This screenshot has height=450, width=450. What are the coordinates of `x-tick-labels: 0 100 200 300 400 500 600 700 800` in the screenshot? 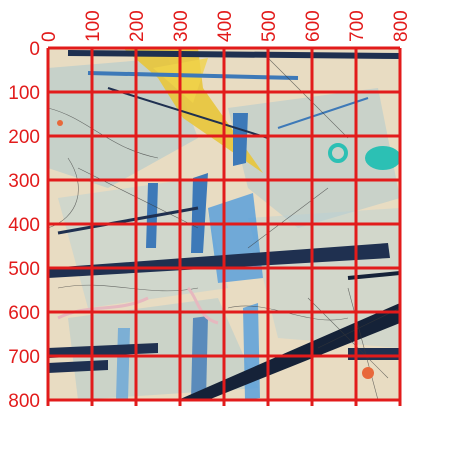 It's located at (225, 26).